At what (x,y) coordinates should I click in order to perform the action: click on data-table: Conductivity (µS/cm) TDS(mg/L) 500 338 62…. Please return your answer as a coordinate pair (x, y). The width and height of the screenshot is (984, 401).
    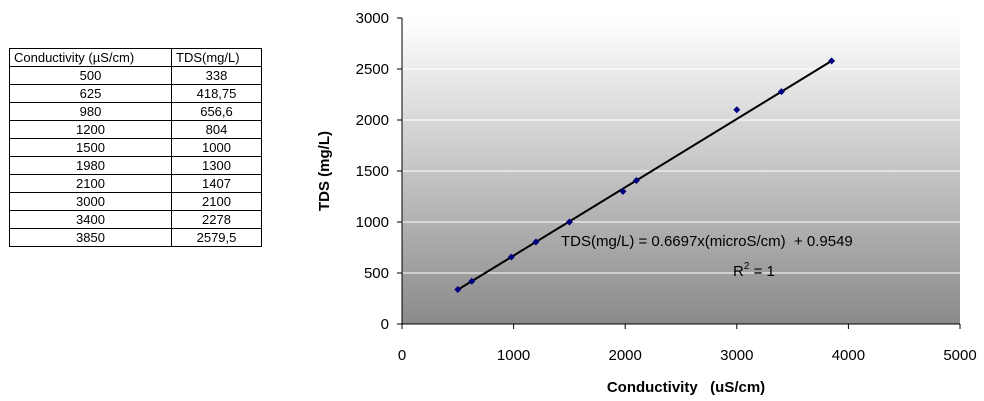
    Looking at the image, I should click on (135, 147).